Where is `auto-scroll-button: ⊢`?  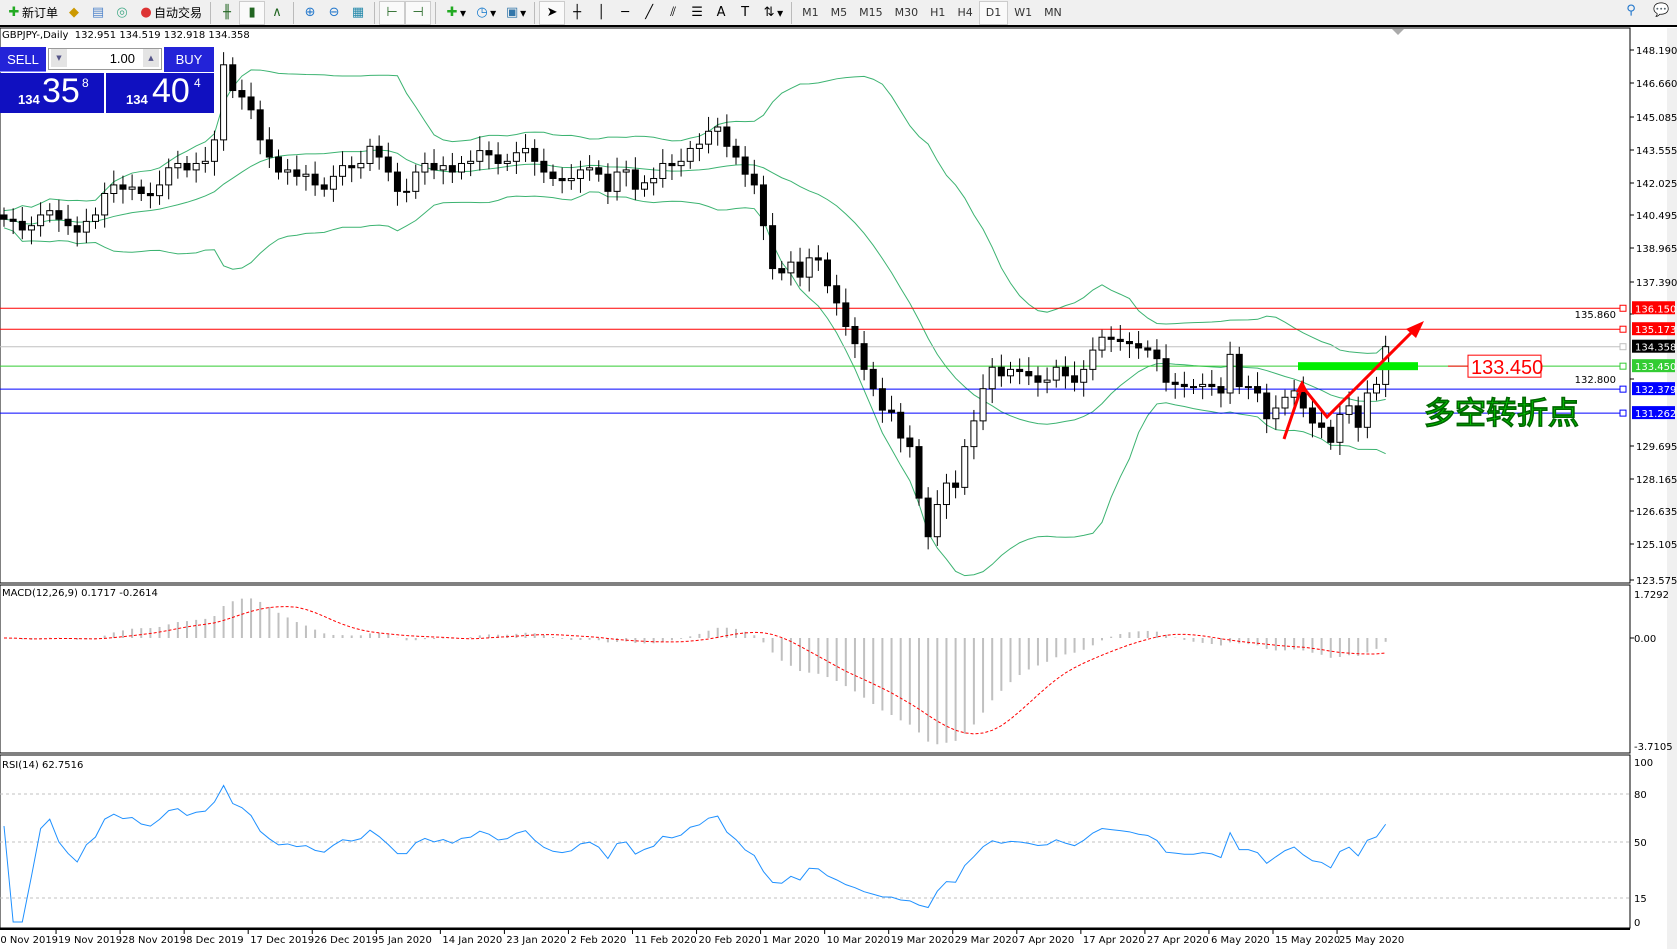
auto-scroll-button: ⊢ is located at coordinates (392, 12).